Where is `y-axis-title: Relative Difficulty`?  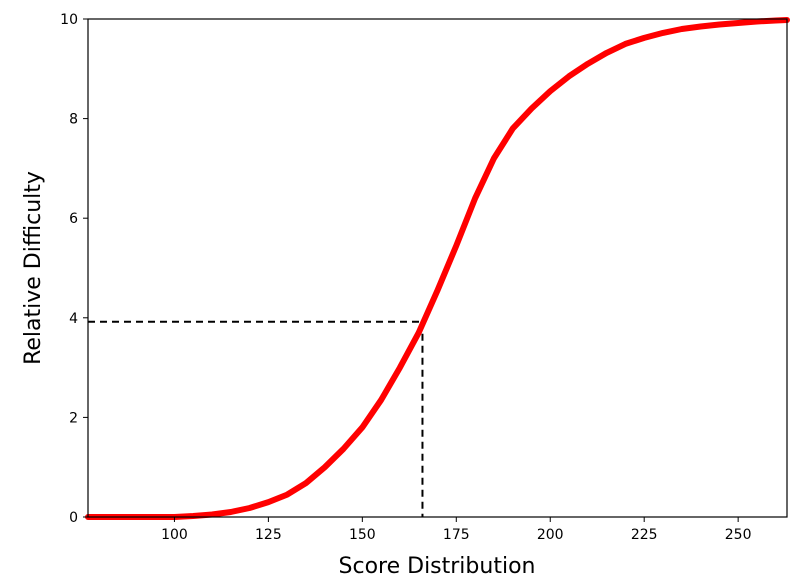
y-axis-title: Relative Difficulty is located at coordinates (33, 268).